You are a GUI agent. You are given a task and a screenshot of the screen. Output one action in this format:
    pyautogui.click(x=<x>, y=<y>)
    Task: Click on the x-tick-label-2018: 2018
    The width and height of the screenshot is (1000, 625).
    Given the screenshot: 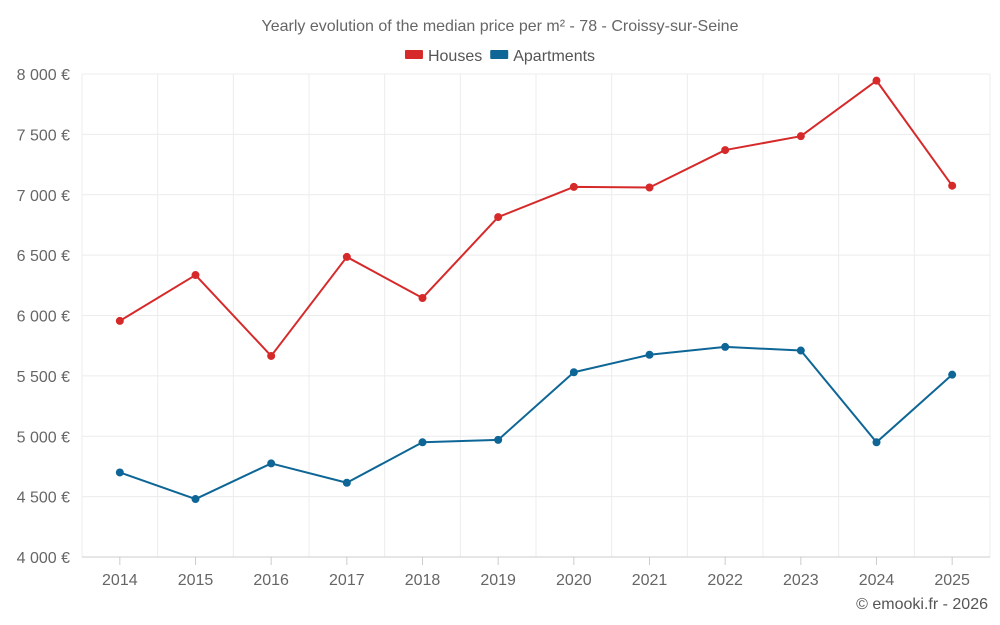 What is the action you would take?
    pyautogui.click(x=423, y=580)
    